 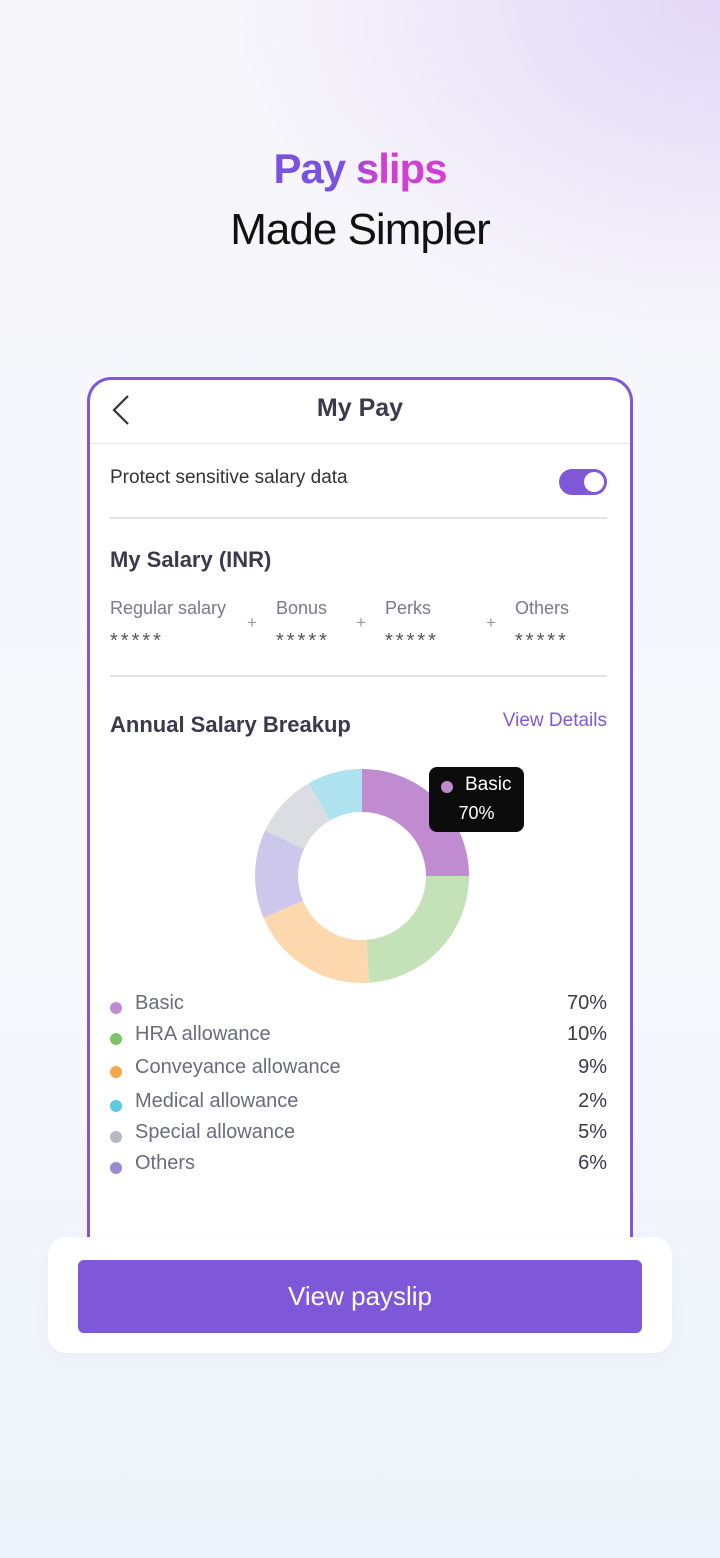 I want to click on screen-title: My Pay, so click(x=360, y=408).